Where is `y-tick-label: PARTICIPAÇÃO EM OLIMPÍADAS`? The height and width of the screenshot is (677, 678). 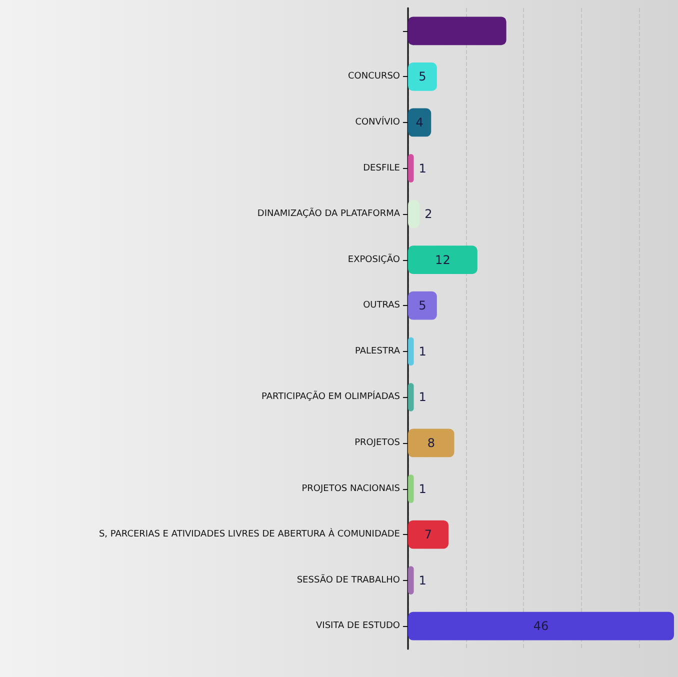
y-tick-label: PARTICIPAÇÃO EM OLIMPÍADAS is located at coordinates (331, 396).